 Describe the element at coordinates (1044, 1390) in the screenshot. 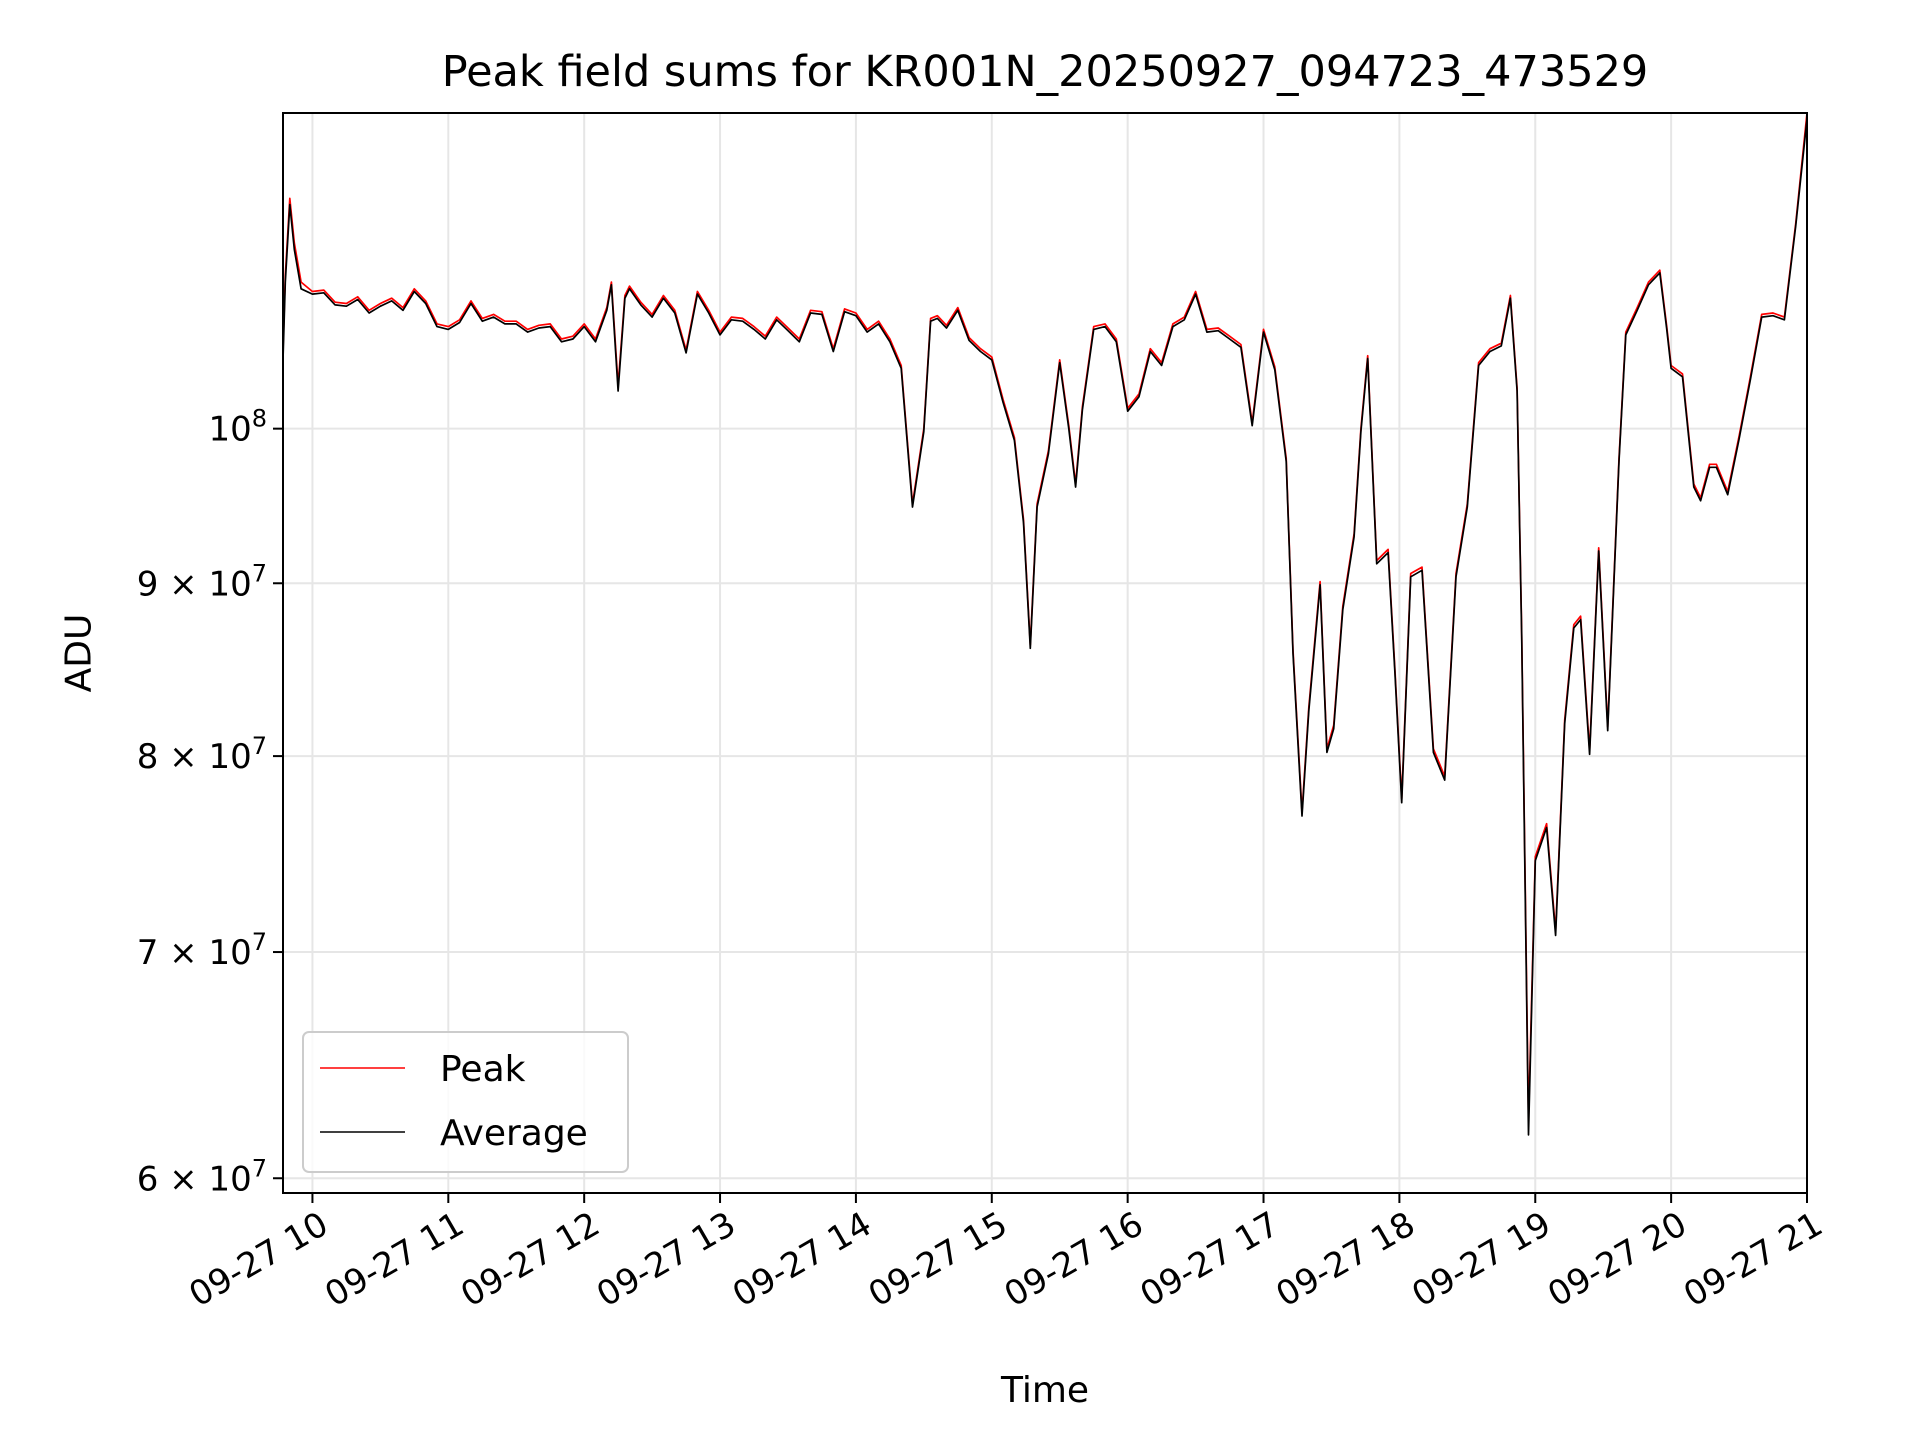

I see `x-axis-label: Time` at that location.